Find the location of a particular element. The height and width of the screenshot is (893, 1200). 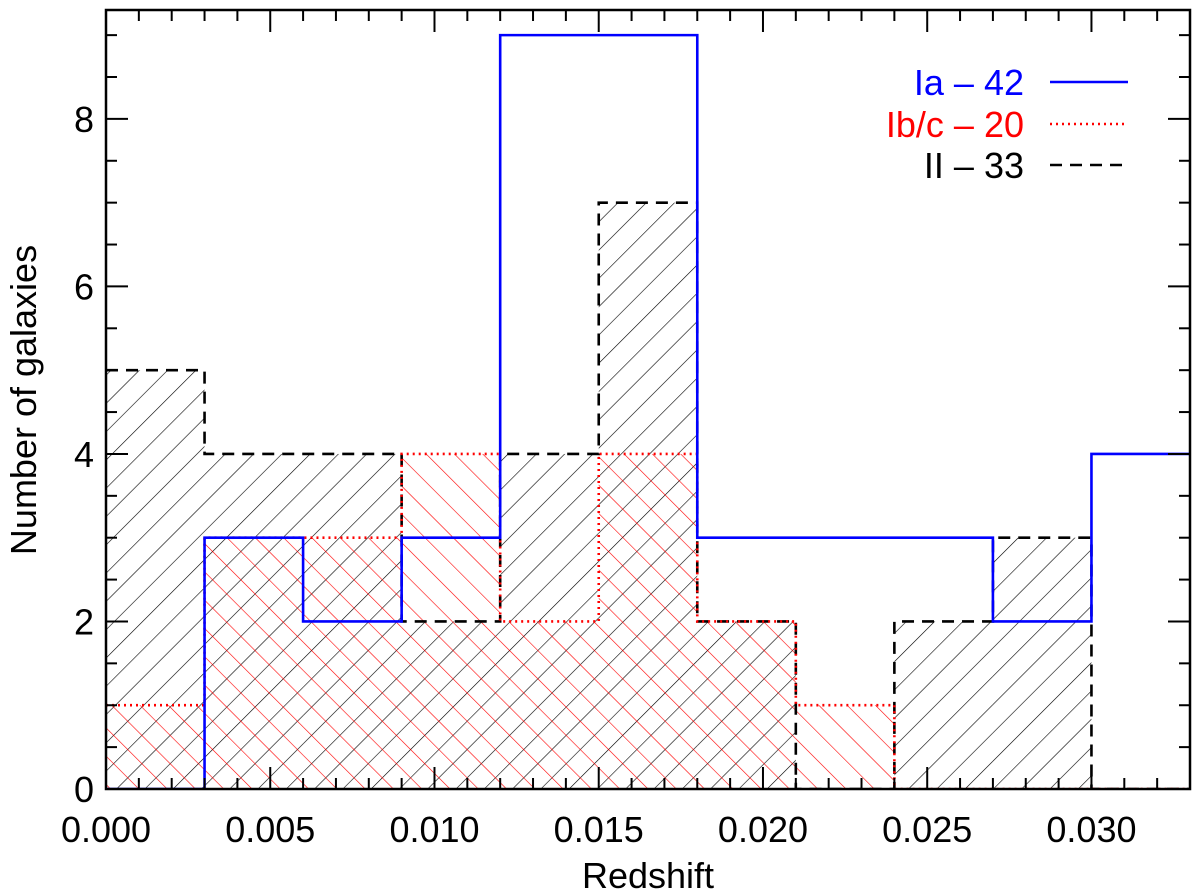

legend-label-ii-33: II – 33 is located at coordinates (974, 165).